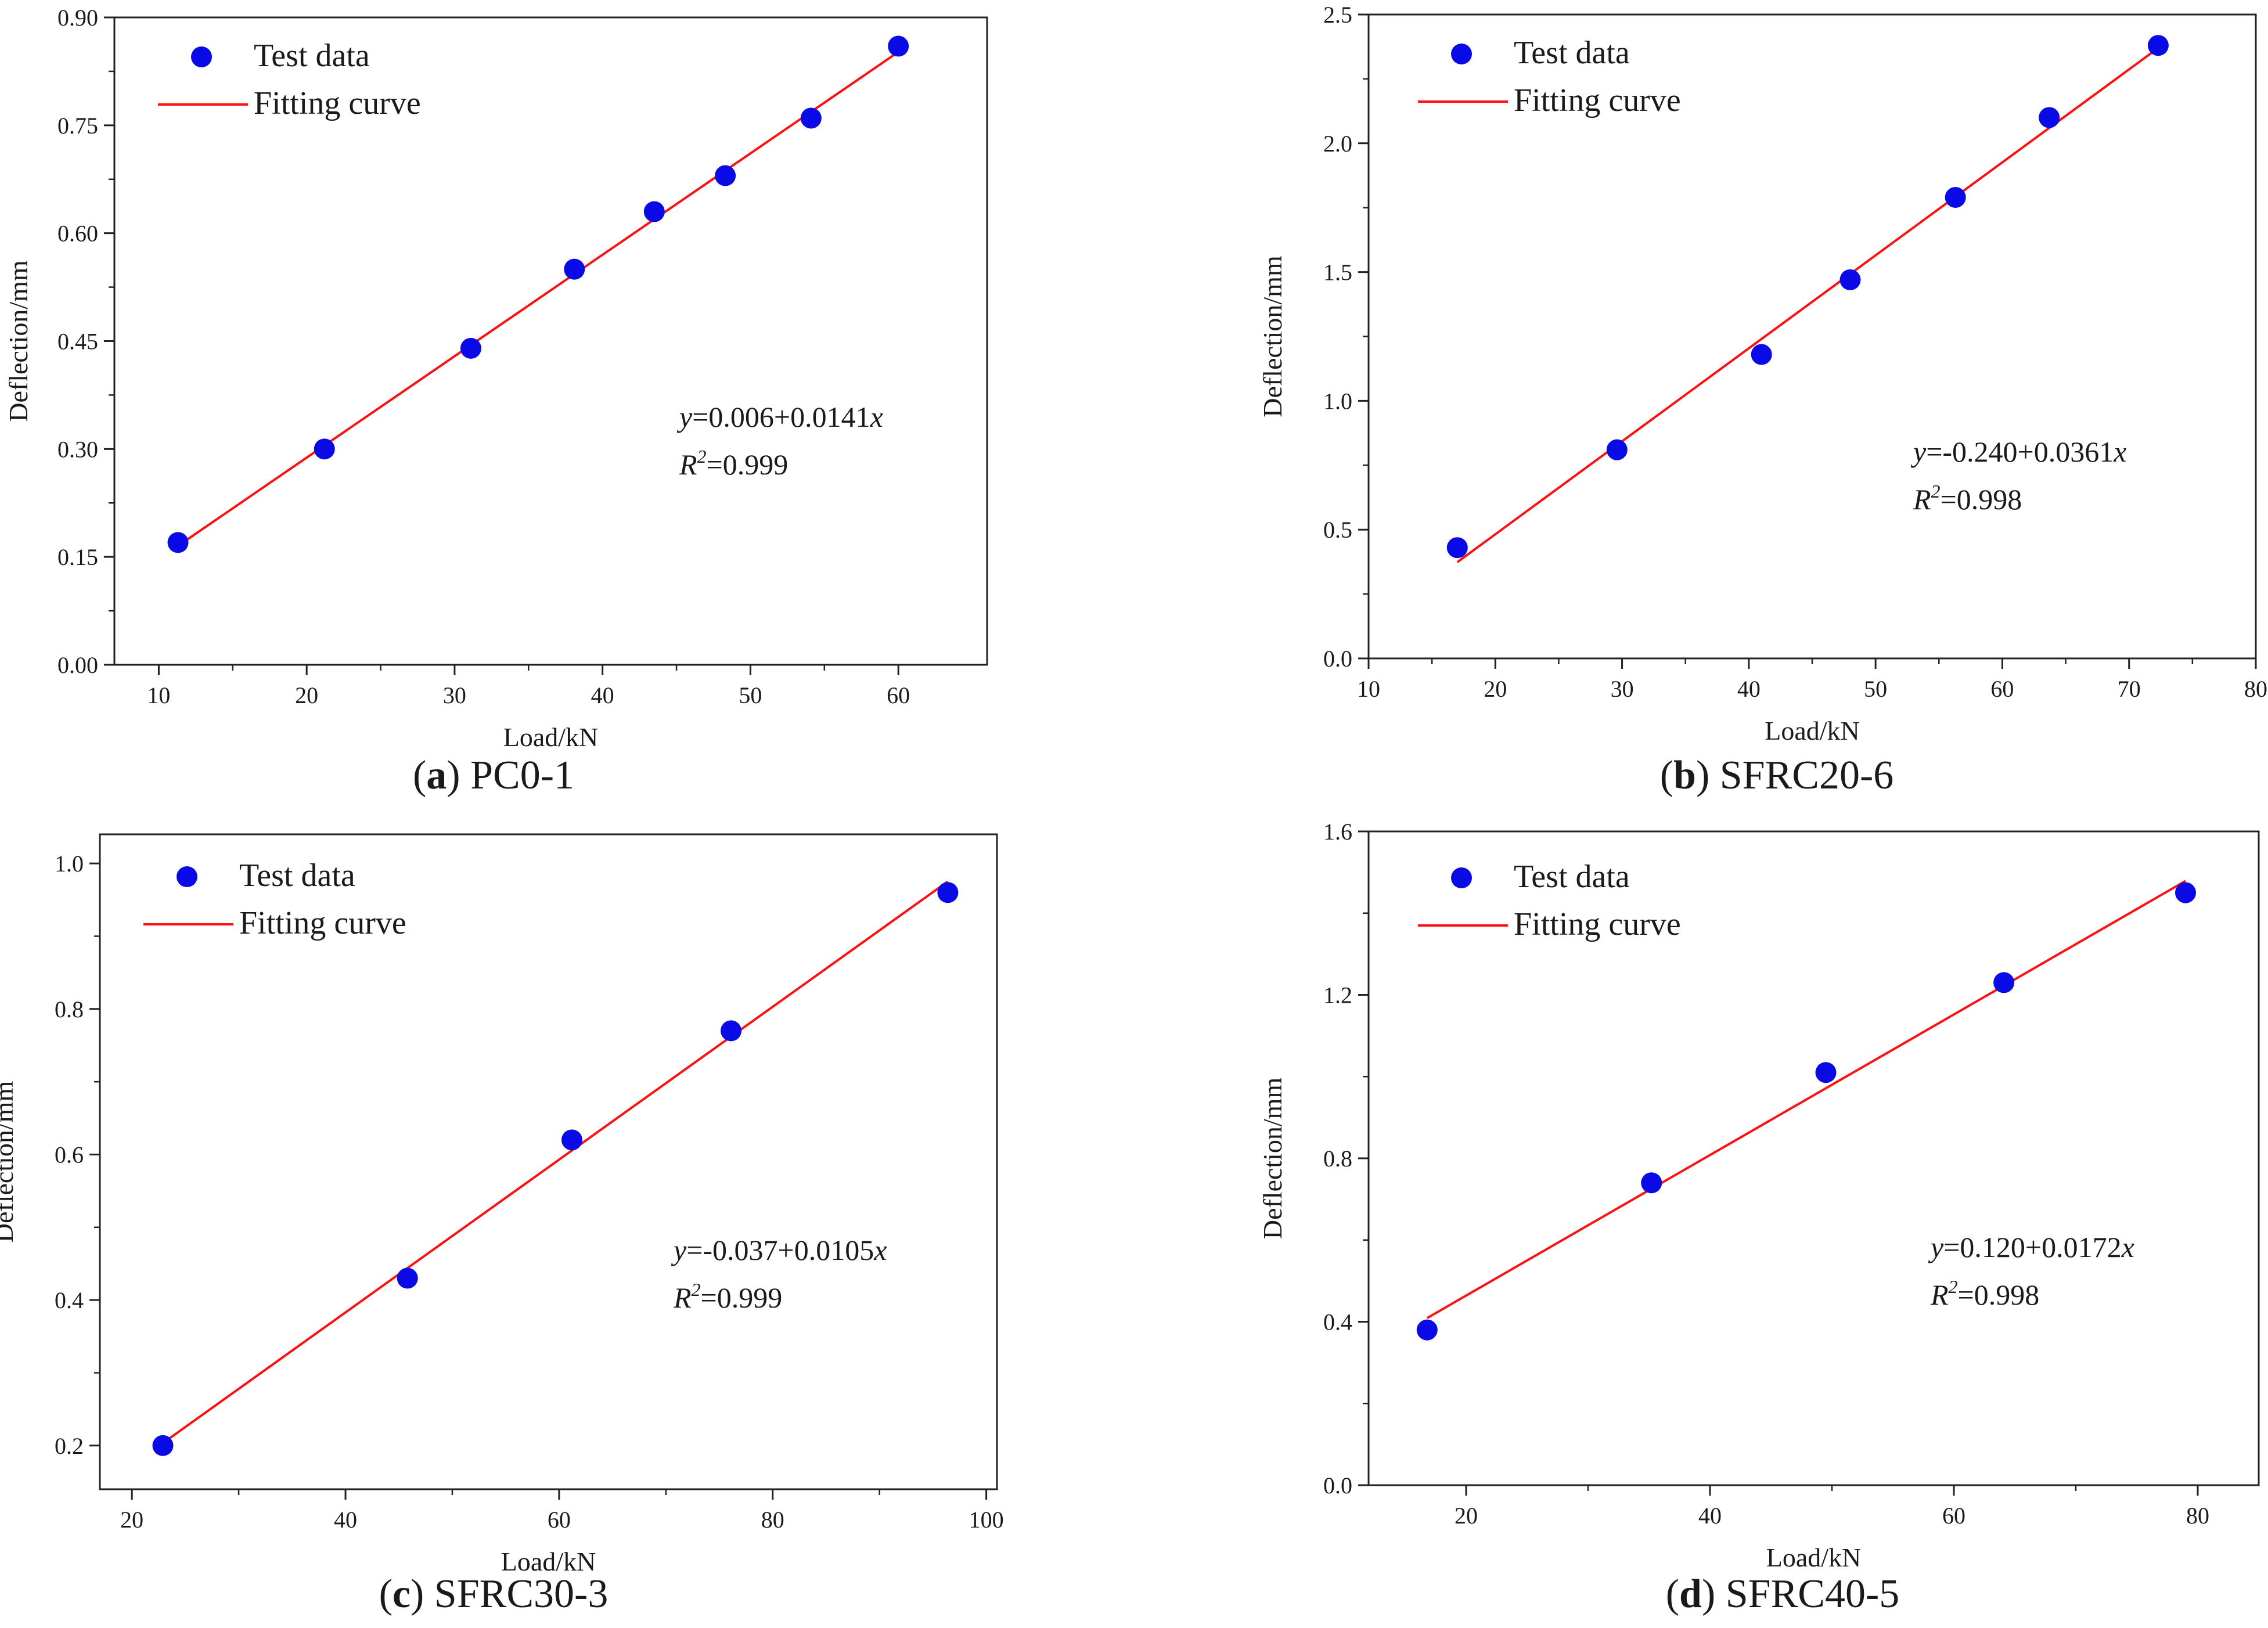 The width and height of the screenshot is (2268, 1628). Describe the element at coordinates (70, 1446) in the screenshot. I see `y-tick-label: 0.2` at that location.